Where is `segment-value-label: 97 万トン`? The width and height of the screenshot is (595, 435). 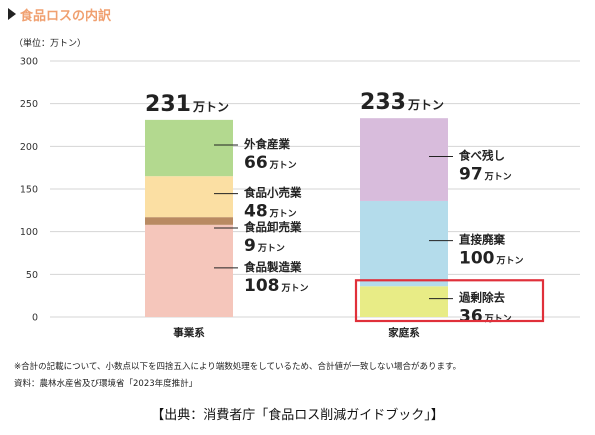 segment-value-label: 97 万トン is located at coordinates (485, 175).